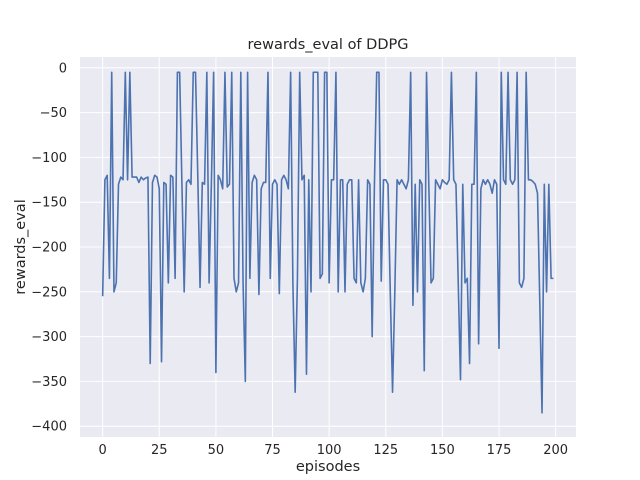 Image resolution: width=640 pixels, height=480 pixels. What do you see at coordinates (328, 45) in the screenshot?
I see `chart-title: rewards_eval of DDPG` at bounding box center [328, 45].